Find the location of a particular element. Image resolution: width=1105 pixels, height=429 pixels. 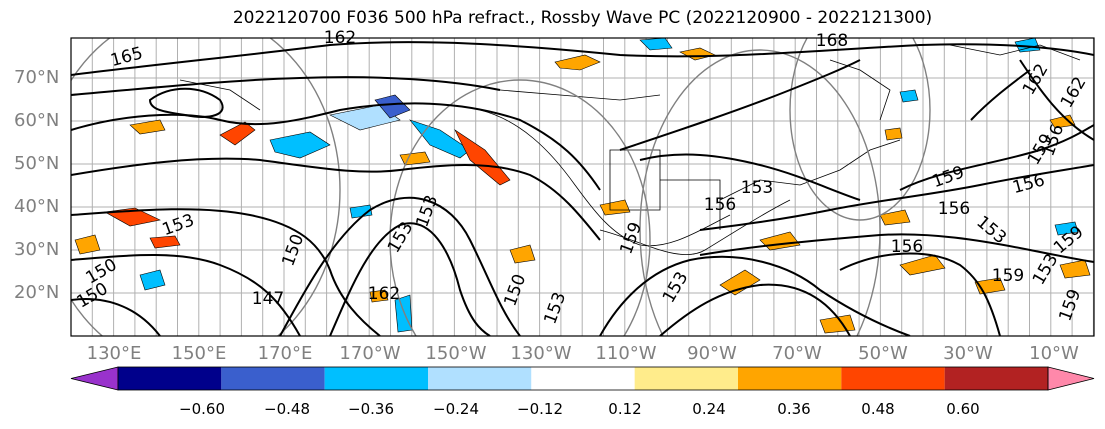

patch-lightblue is located at coordinates (365, 117).